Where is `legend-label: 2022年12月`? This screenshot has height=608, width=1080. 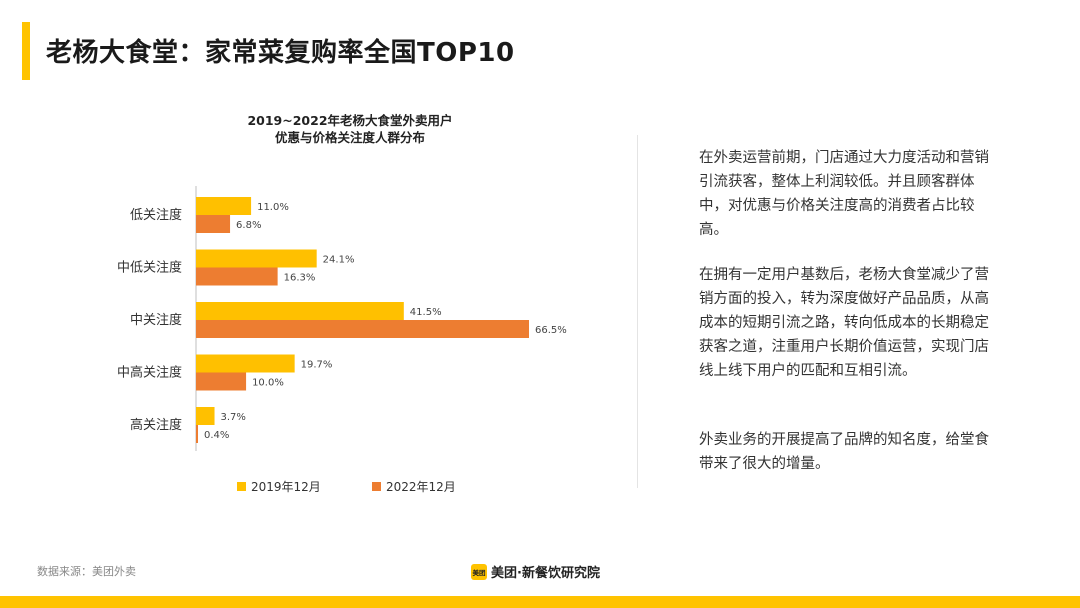 legend-label: 2022年12月 is located at coordinates (421, 487).